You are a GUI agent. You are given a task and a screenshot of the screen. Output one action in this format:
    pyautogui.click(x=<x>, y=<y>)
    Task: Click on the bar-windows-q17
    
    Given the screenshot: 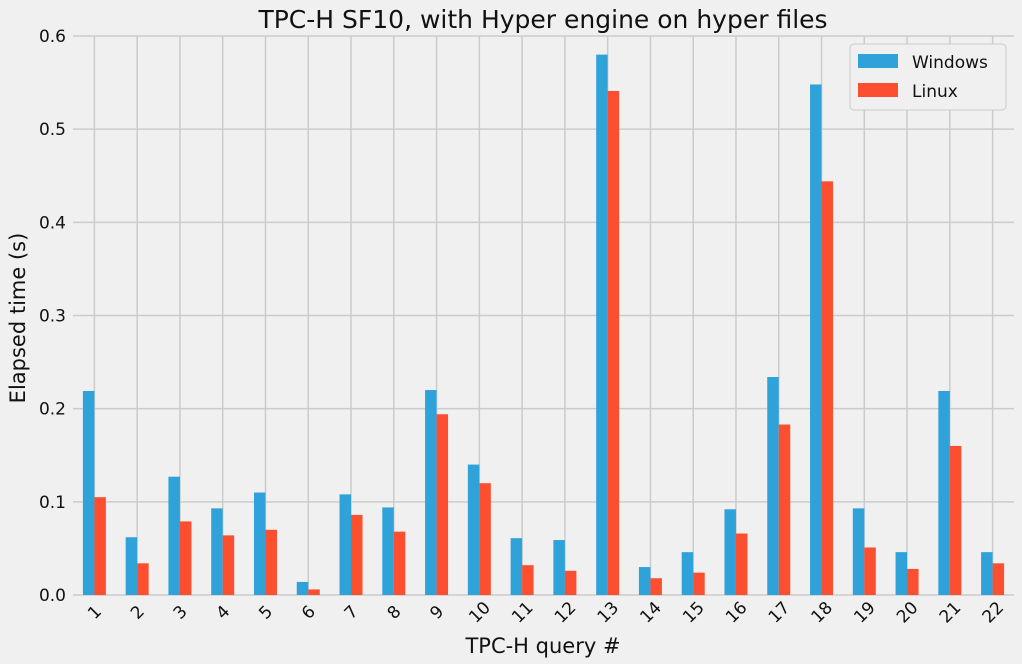 What is the action you would take?
    pyautogui.click(x=773, y=485)
    